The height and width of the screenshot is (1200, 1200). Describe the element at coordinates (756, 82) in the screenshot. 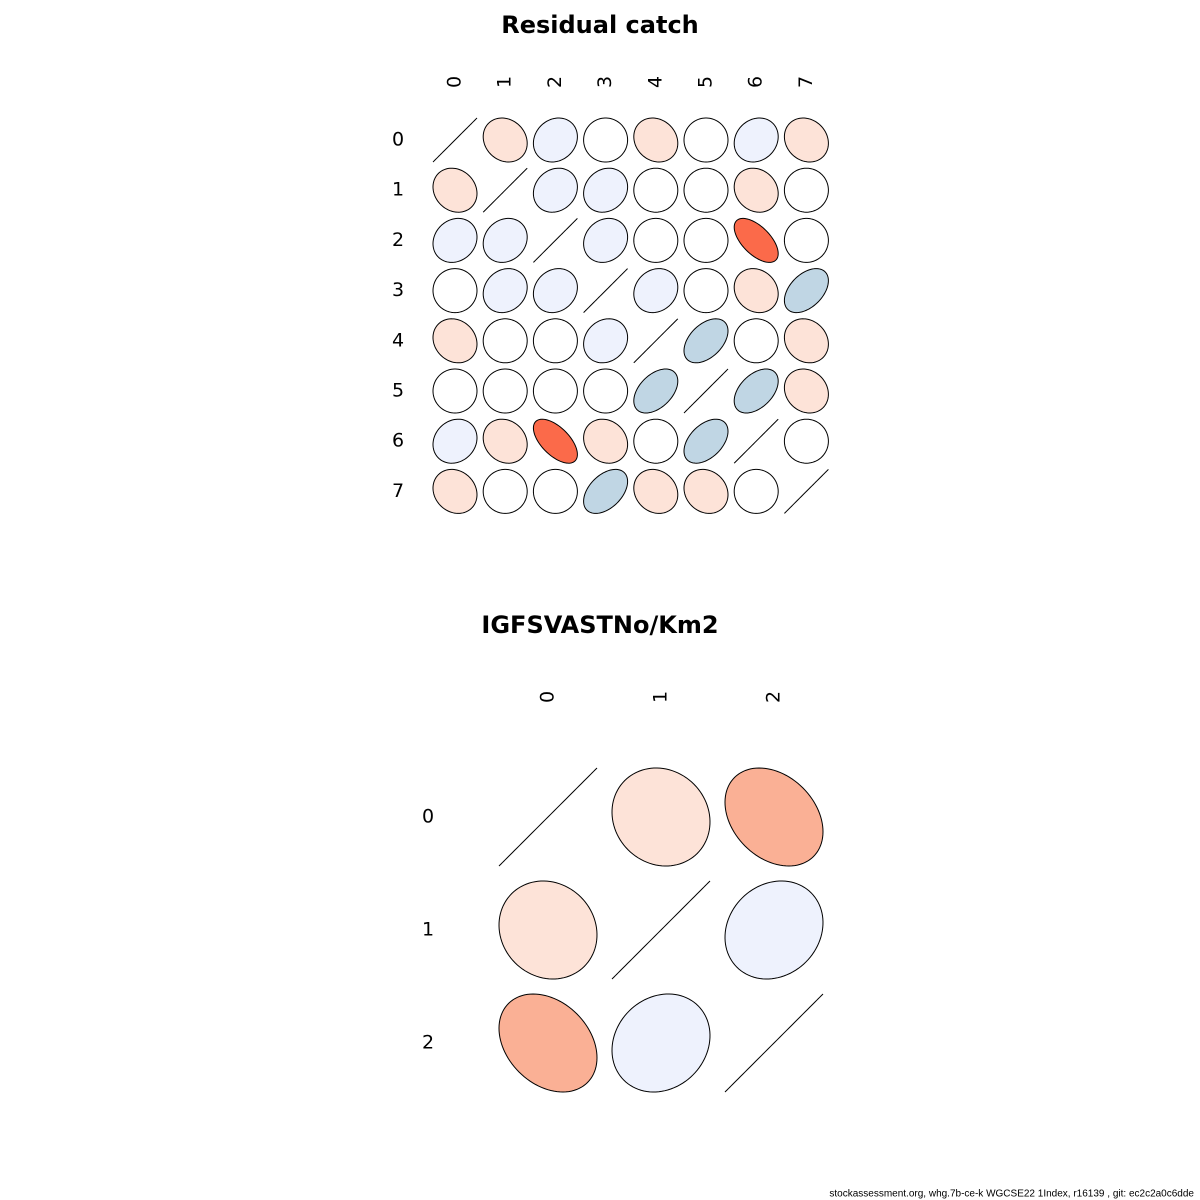

I see `column-label: 6` at that location.